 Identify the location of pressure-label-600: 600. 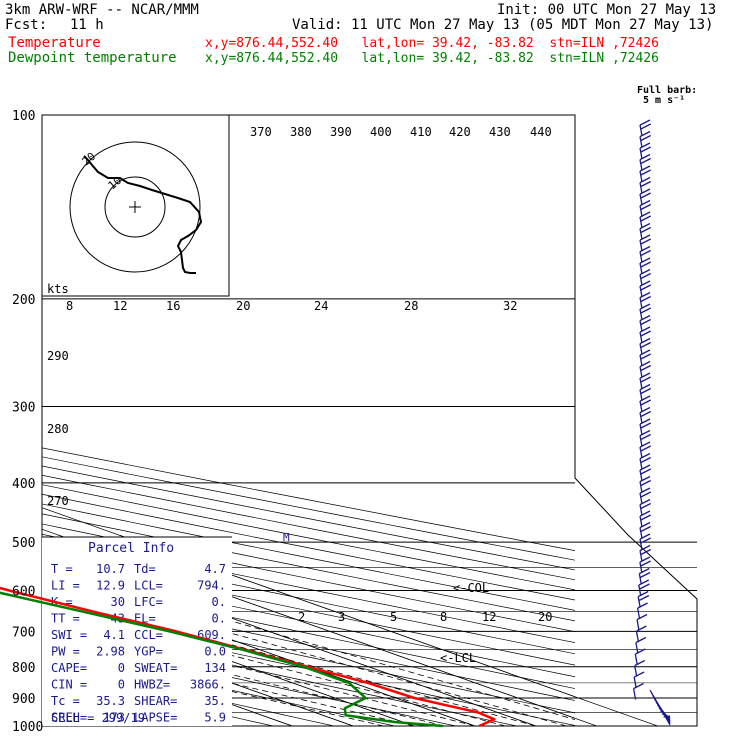
(23, 591).